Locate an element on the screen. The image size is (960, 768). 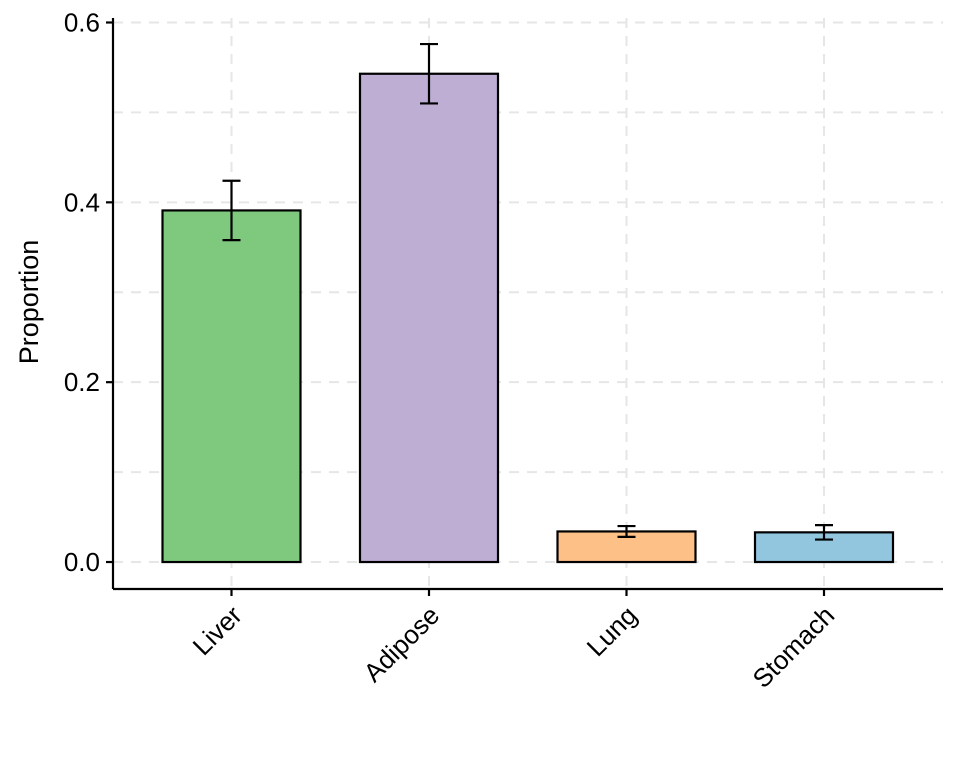
bar-adipose is located at coordinates (429, 318).